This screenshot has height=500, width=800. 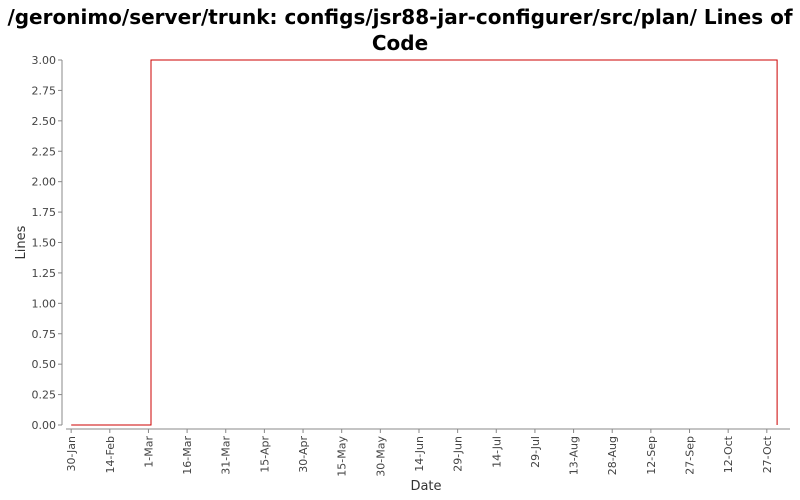 I want to click on y-tick-label: 3.00, so click(x=44, y=60).